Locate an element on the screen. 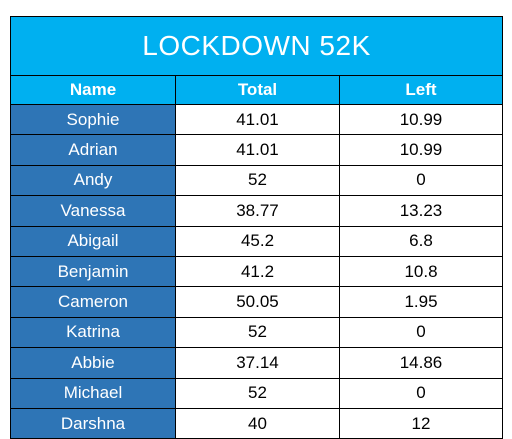  table-row: Andy 52 0 is located at coordinates (256, 180).